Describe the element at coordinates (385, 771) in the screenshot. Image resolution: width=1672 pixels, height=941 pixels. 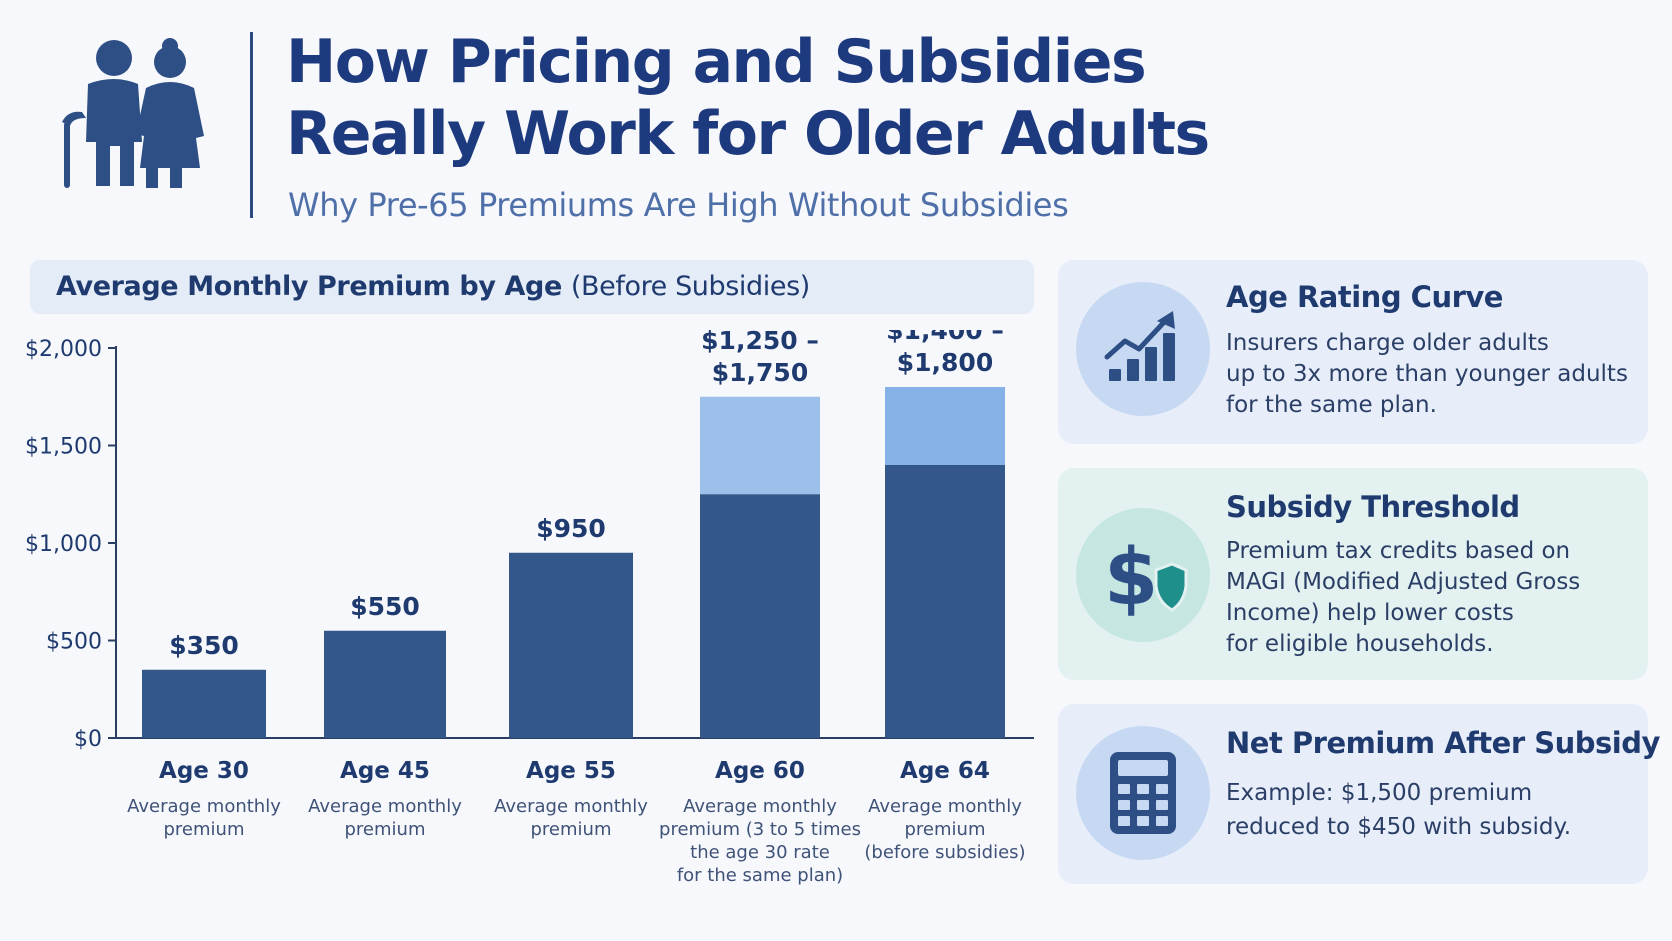
I see `x-tick-label: Age 45` at that location.